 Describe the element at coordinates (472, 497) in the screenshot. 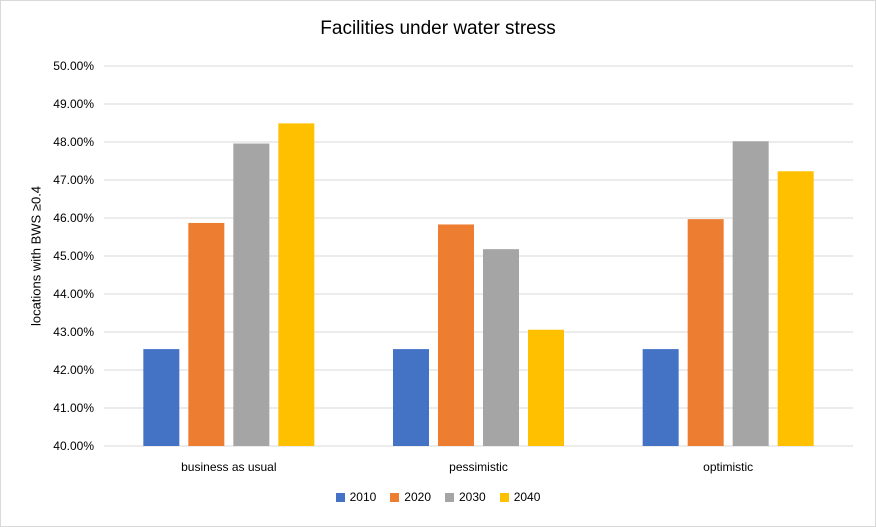

I see `legend-label: 2030` at that location.